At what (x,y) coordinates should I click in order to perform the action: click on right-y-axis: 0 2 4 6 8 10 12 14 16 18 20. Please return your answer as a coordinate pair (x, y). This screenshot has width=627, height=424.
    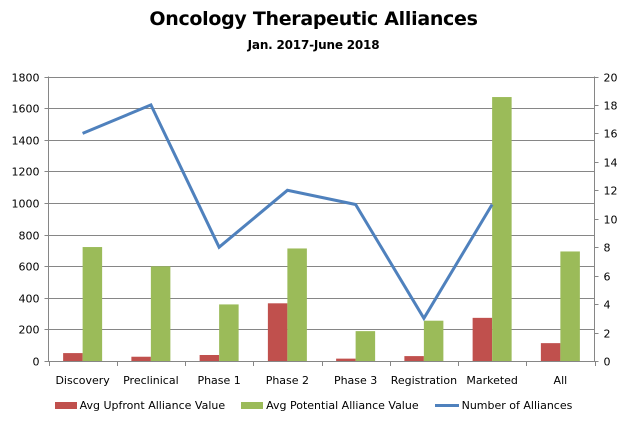
    Looking at the image, I should click on (606, 220).